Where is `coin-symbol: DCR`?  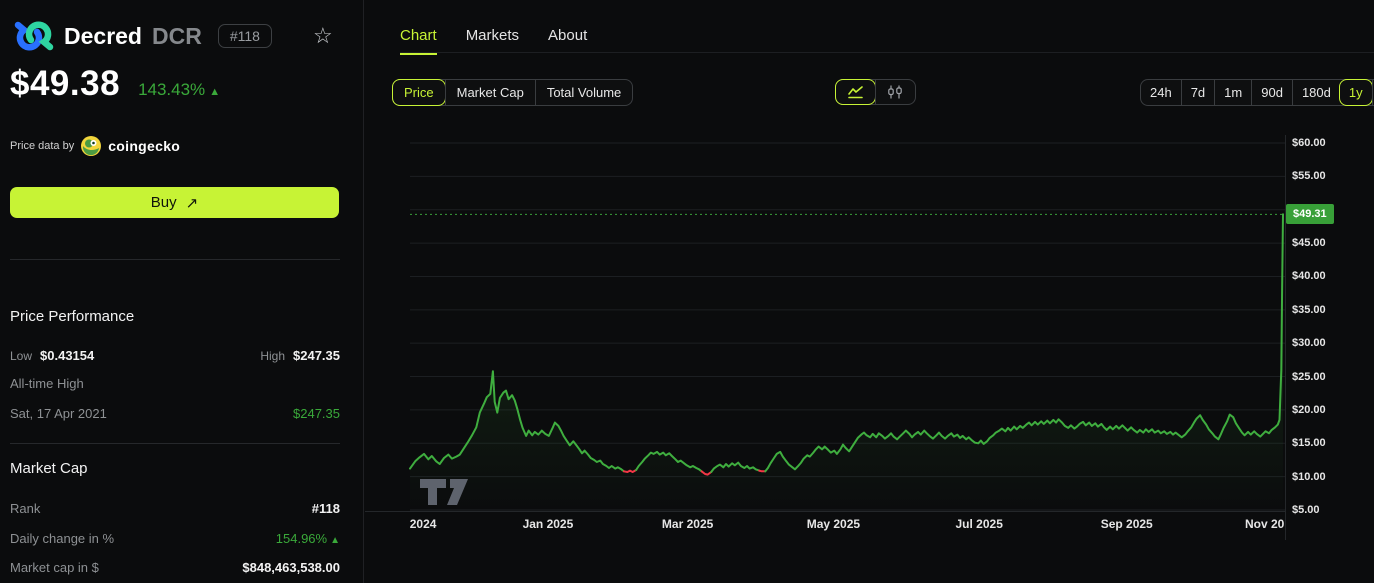
coin-symbol: DCR is located at coordinates (176, 35).